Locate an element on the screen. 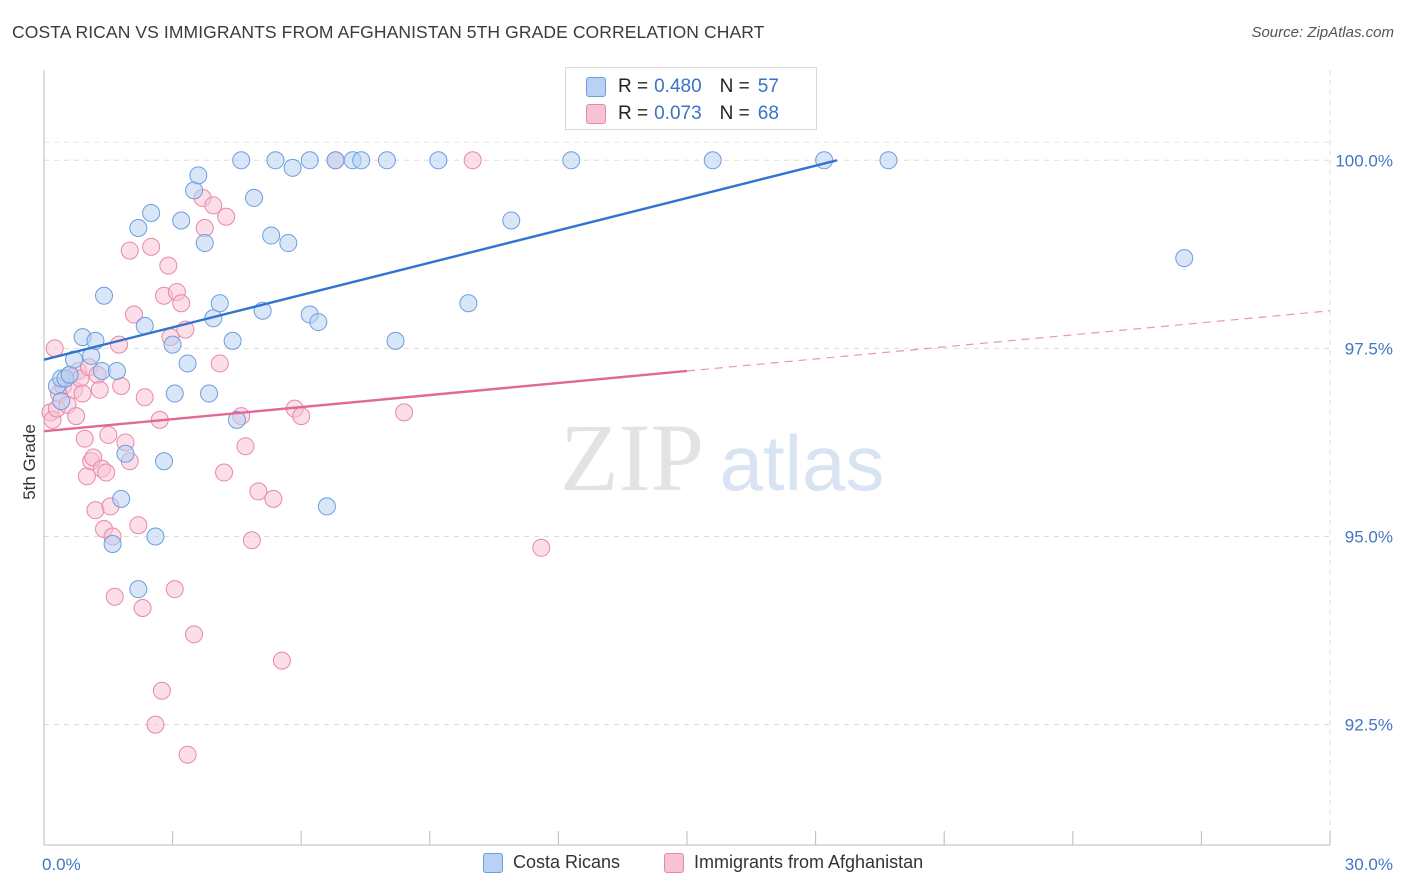 Image resolution: width=1406 pixels, height=892 pixels. y-tick-label: 100.0% is located at coordinates (1364, 160).